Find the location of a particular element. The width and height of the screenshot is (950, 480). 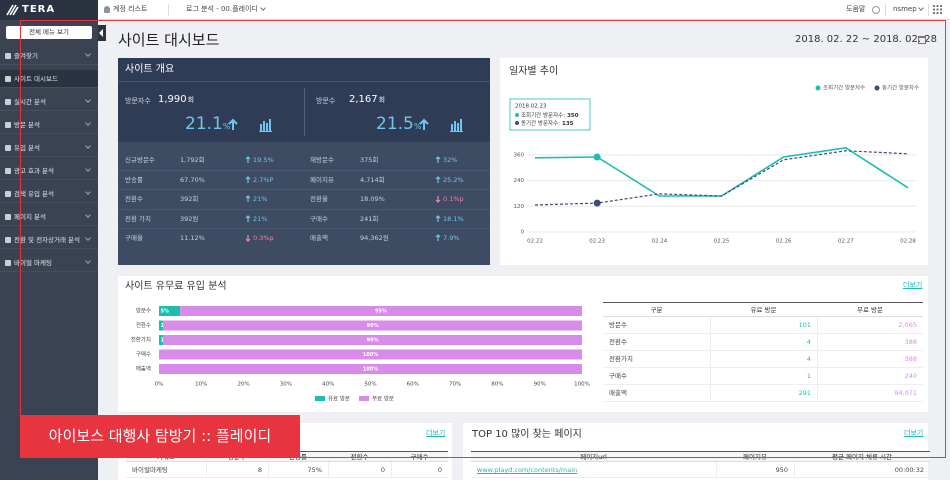

metric-label: 신규방문수 is located at coordinates (140, 160).